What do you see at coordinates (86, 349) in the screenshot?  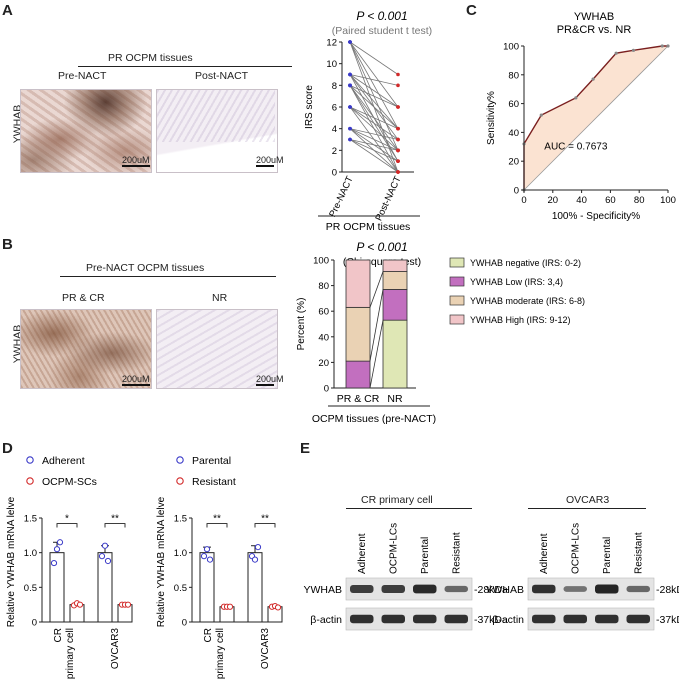 I see `ihc-image-b-prcr` at bounding box center [86, 349].